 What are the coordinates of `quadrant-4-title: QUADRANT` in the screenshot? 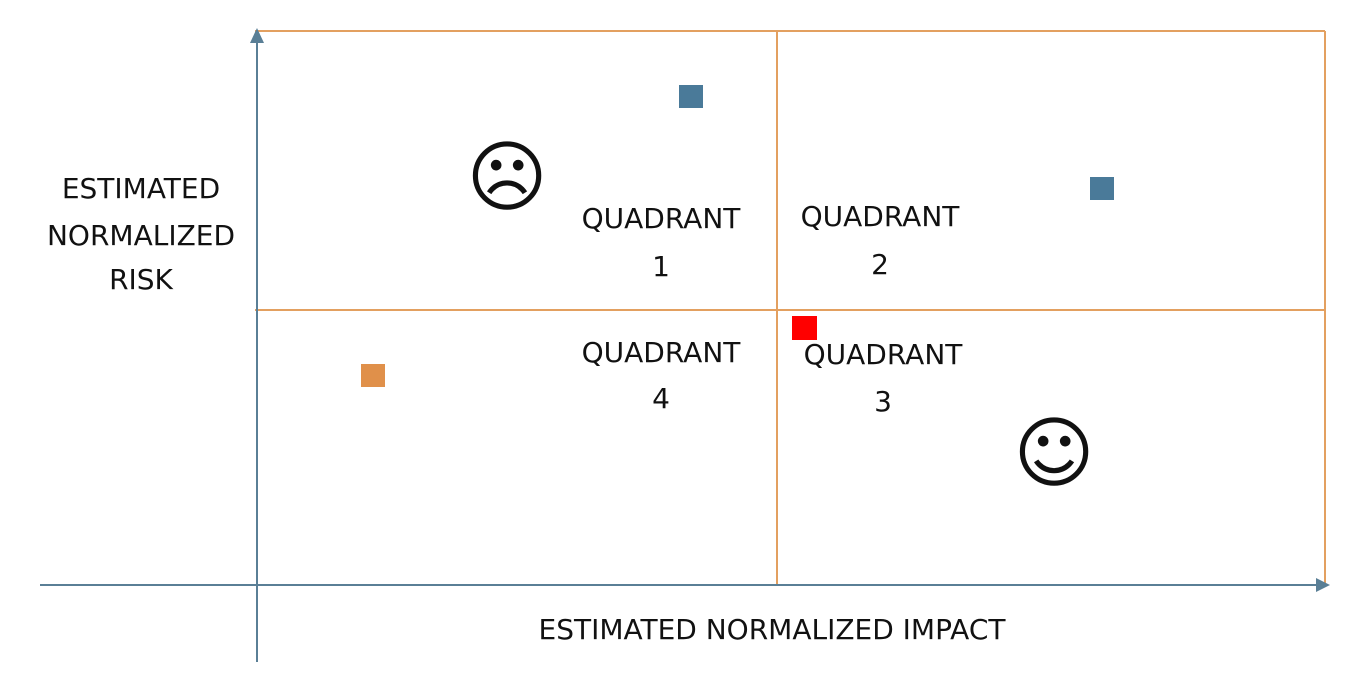 It's located at (662, 352).